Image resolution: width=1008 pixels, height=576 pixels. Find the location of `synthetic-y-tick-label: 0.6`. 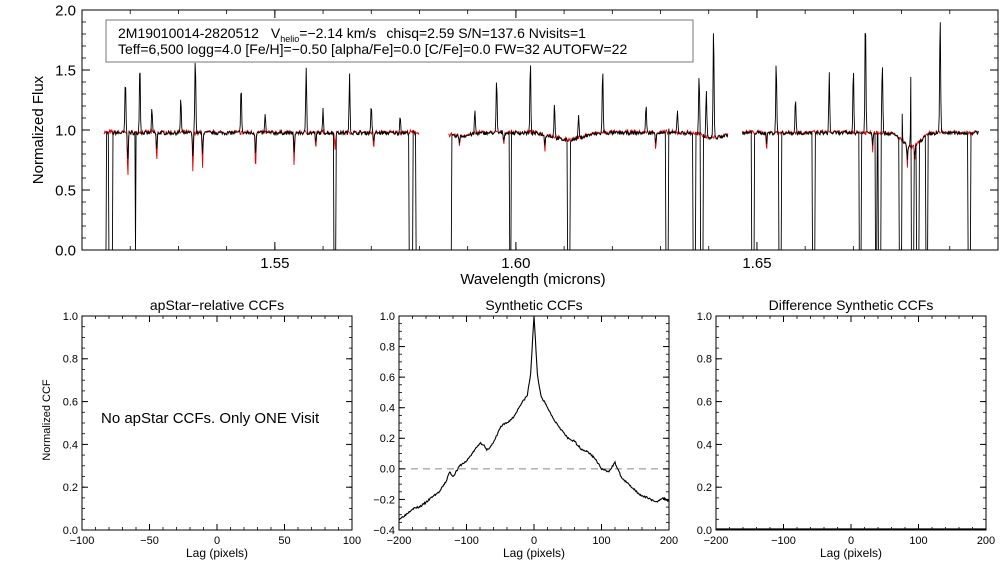

synthetic-y-tick-label: 0.6 is located at coordinates (387, 378).